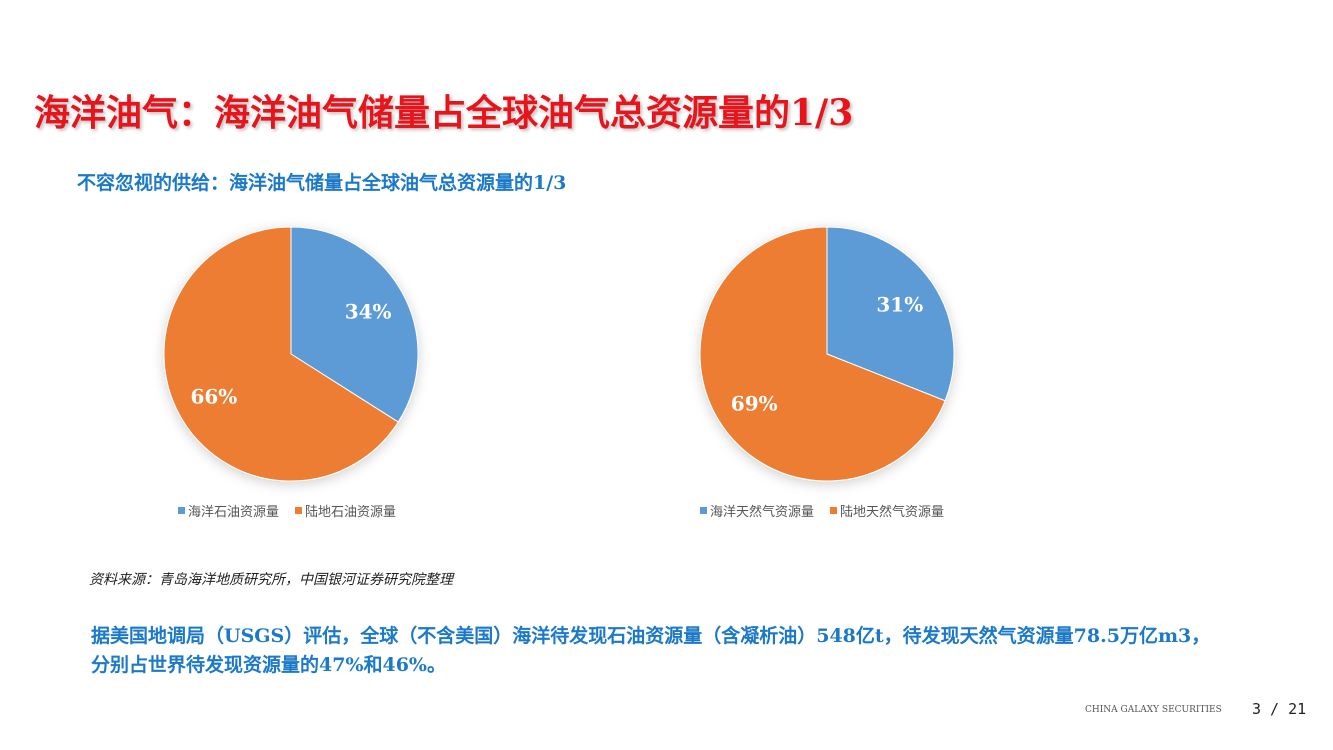  I want to click on legend-item-offshore-gas: 海洋天然气资源量, so click(757, 510).